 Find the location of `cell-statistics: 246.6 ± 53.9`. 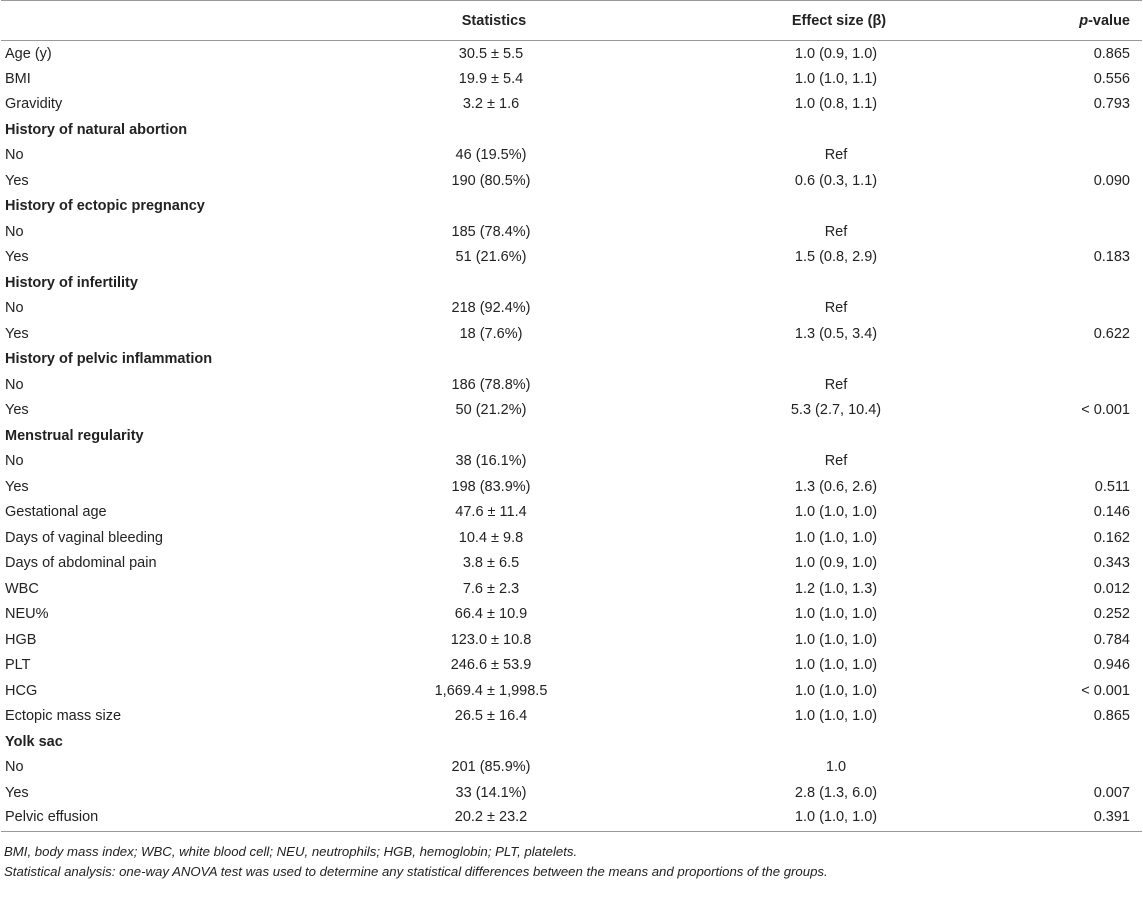

cell-statistics: 246.6 ± 53.9 is located at coordinates (491, 665).